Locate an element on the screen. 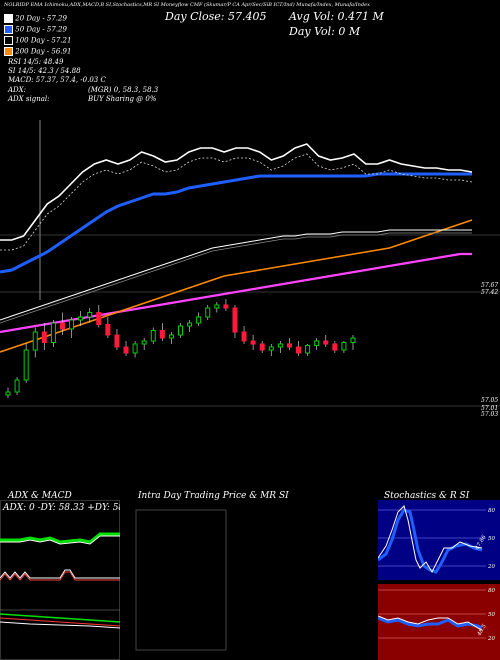 The height and width of the screenshot is (660, 500). stoch-tick-label: 50 is located at coordinates (491, 539).